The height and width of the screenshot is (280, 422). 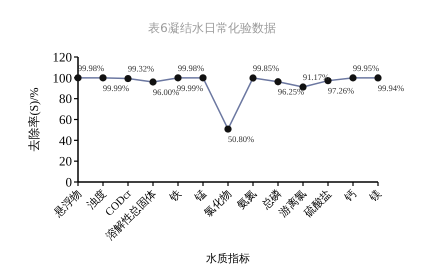 I want to click on y-tick-label: 80, so click(x=65, y=98).